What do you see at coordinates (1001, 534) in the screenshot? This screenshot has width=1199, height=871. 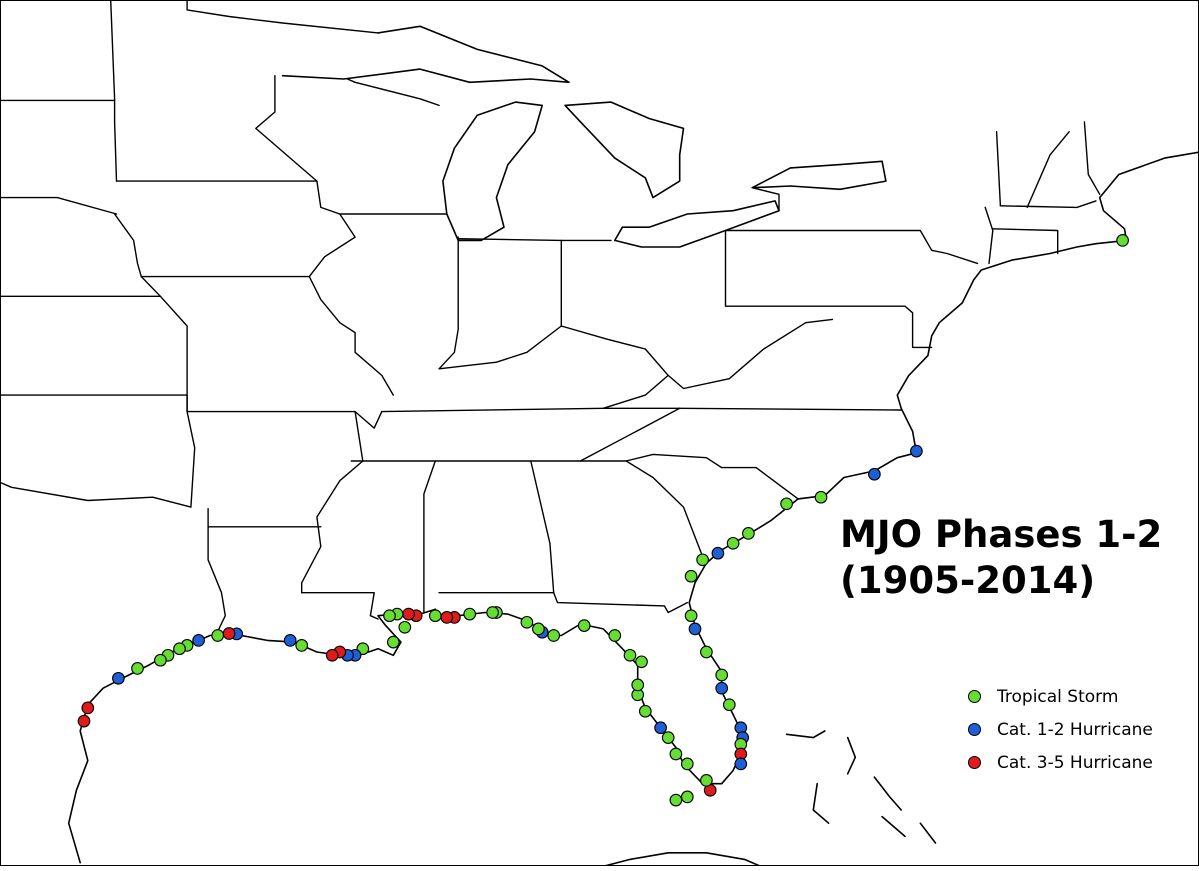 I see `map-title-line-1: MJO Phases 1-2` at bounding box center [1001, 534].